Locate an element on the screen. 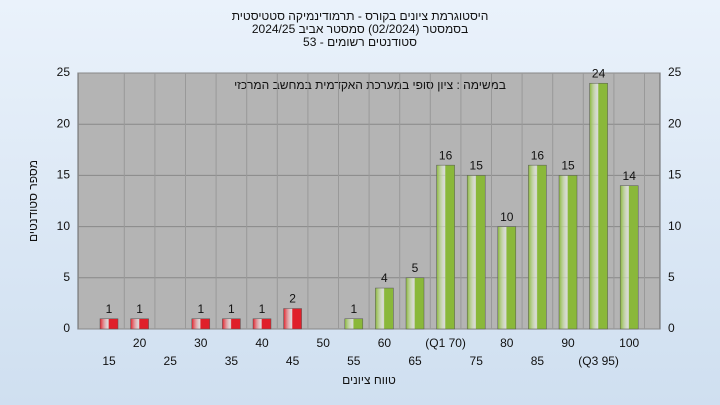 This screenshot has width=720, height=405. y2-tick-label: 25 is located at coordinates (675, 72).